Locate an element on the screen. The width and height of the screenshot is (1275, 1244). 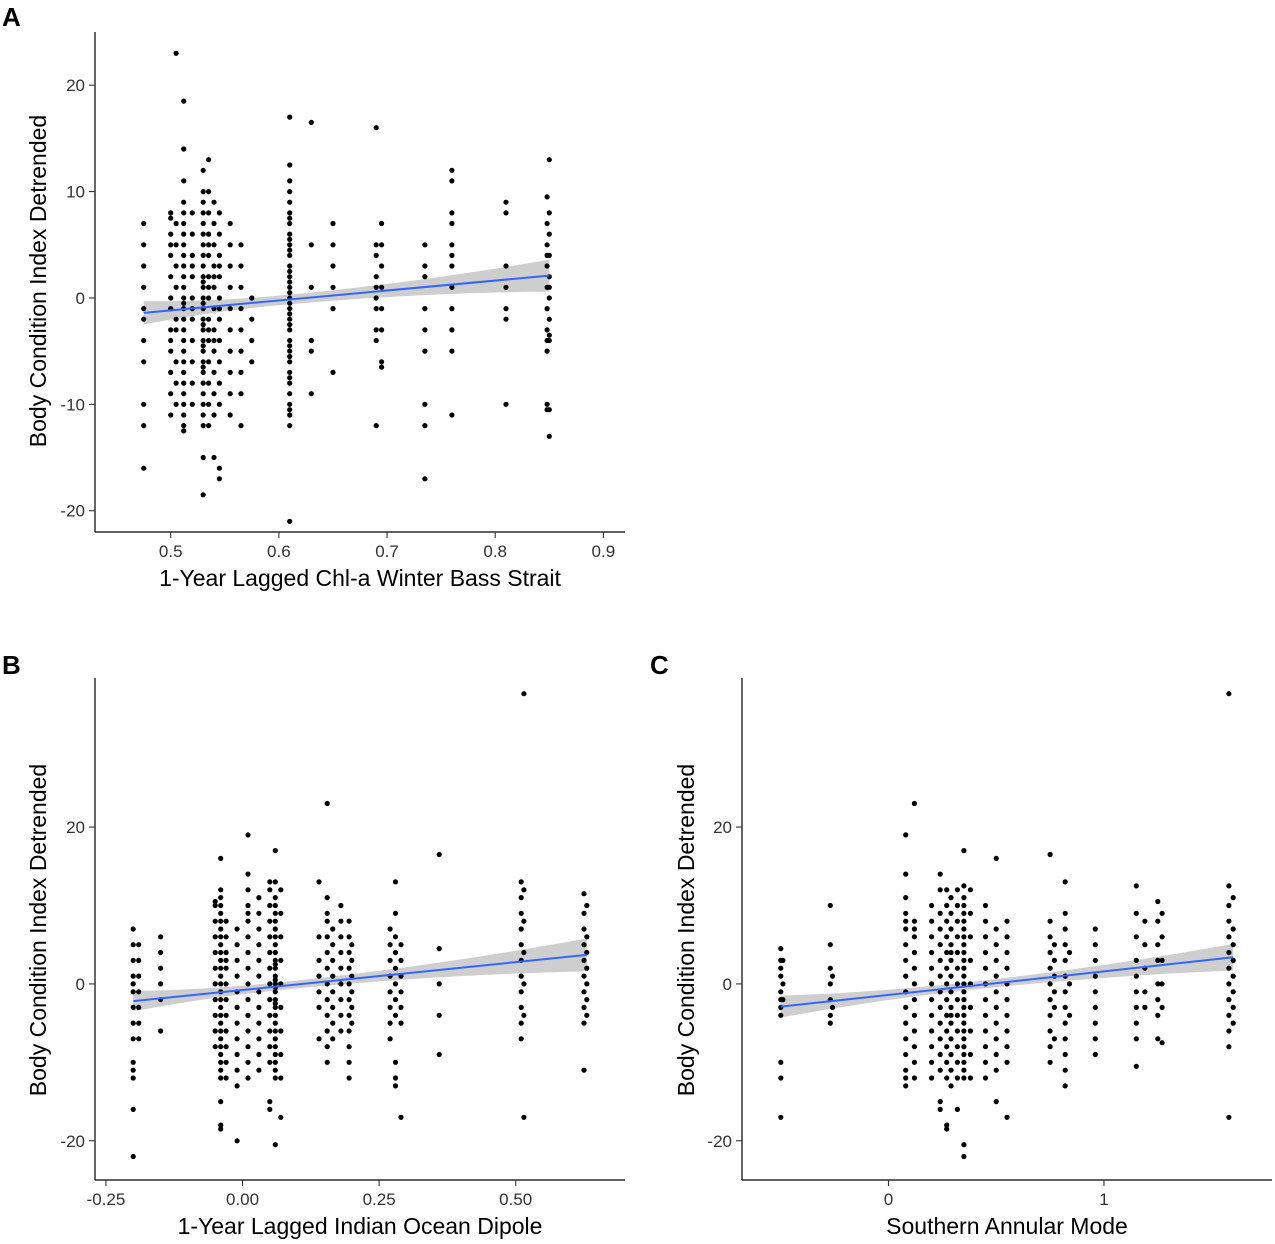
panel-b-points is located at coordinates (360, 925).